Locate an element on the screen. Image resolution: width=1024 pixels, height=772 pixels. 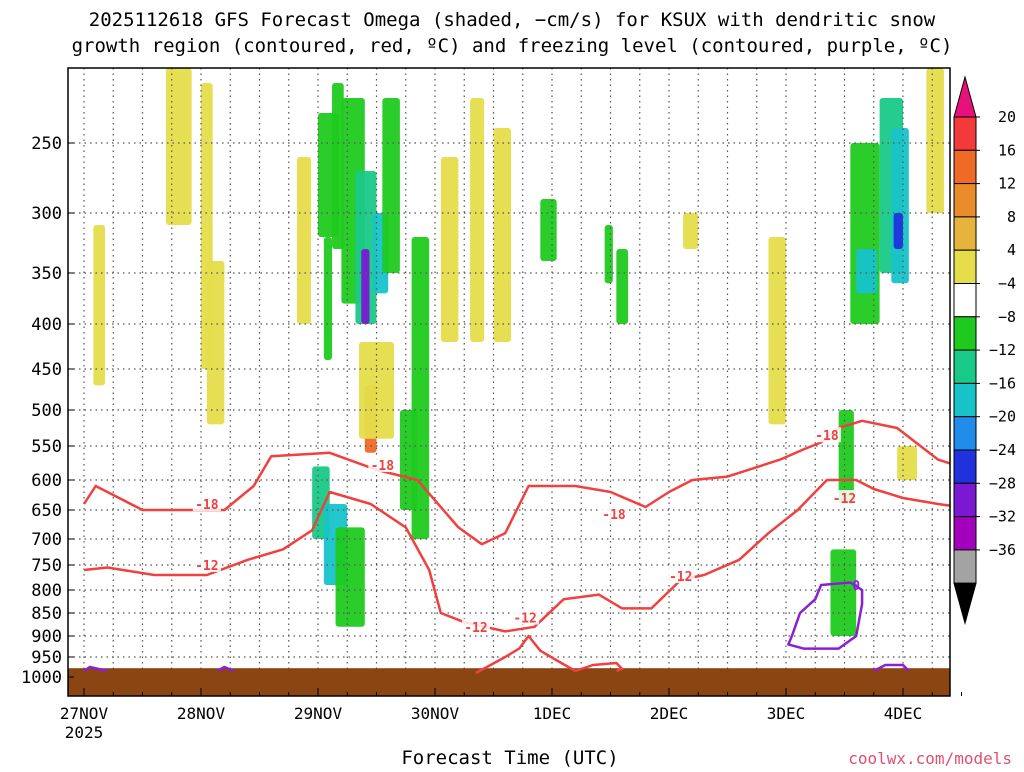
y-tick-label-500: 500 is located at coordinates (46, 411).